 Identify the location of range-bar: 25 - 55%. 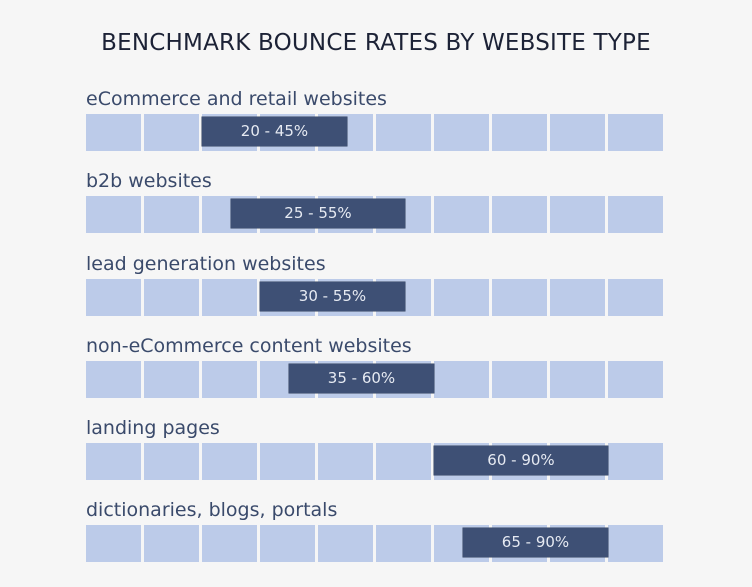
(318, 213).